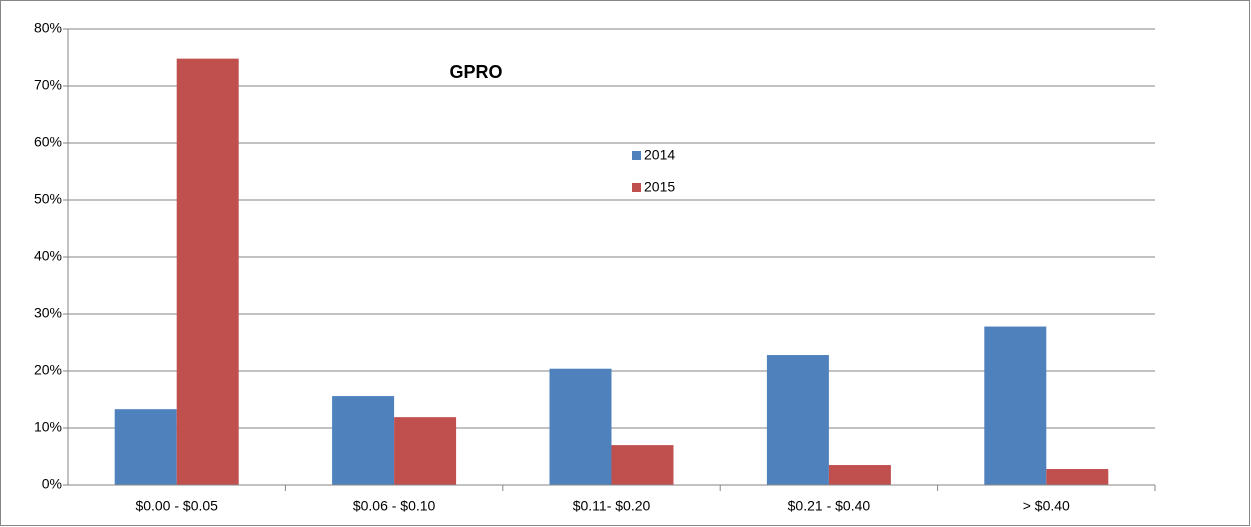 This screenshot has height=527, width=1251. What do you see at coordinates (48, 256) in the screenshot?
I see `y-tick-label: 40%` at bounding box center [48, 256].